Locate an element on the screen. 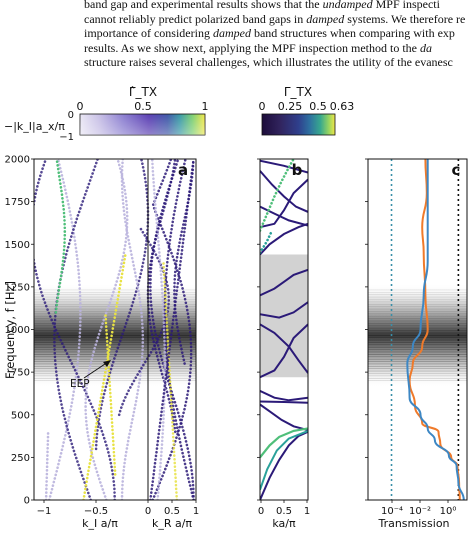 Image resolution: width=474 pixels, height=543 pixels. colorbar-right-tick: 0.25 is located at coordinates (290, 106).